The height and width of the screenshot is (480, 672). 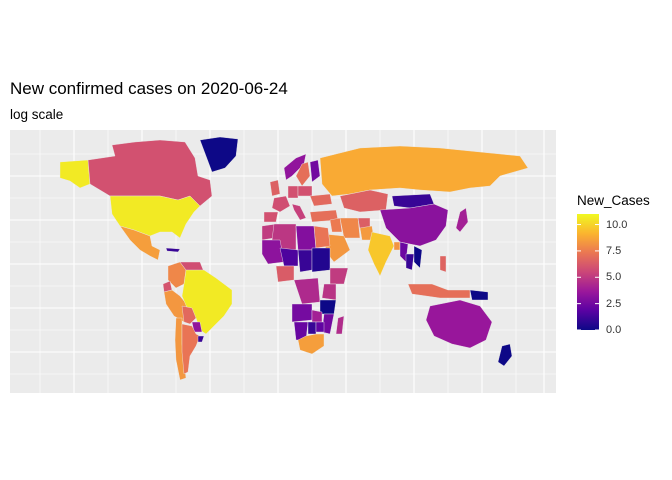 What do you see at coordinates (285, 274) in the screenshot?
I see `region-nigeria` at bounding box center [285, 274].